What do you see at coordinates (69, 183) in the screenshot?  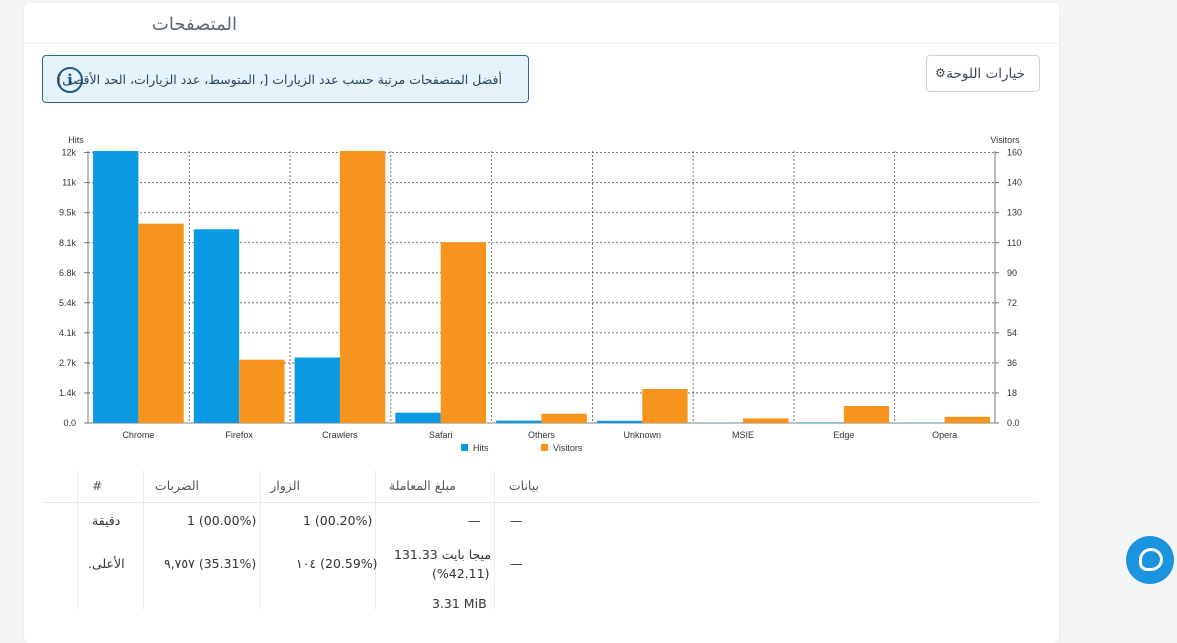 I see `left-tick-label: 11k` at bounding box center [69, 183].